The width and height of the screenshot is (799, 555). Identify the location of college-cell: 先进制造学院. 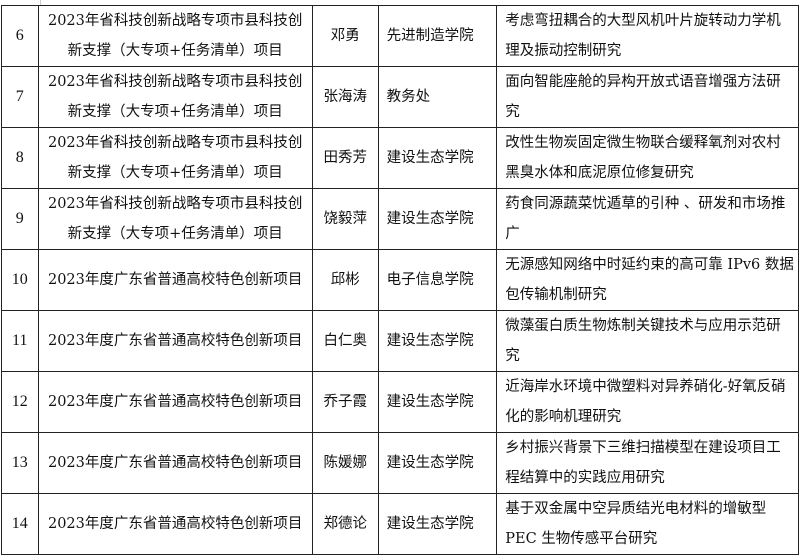
(437, 36).